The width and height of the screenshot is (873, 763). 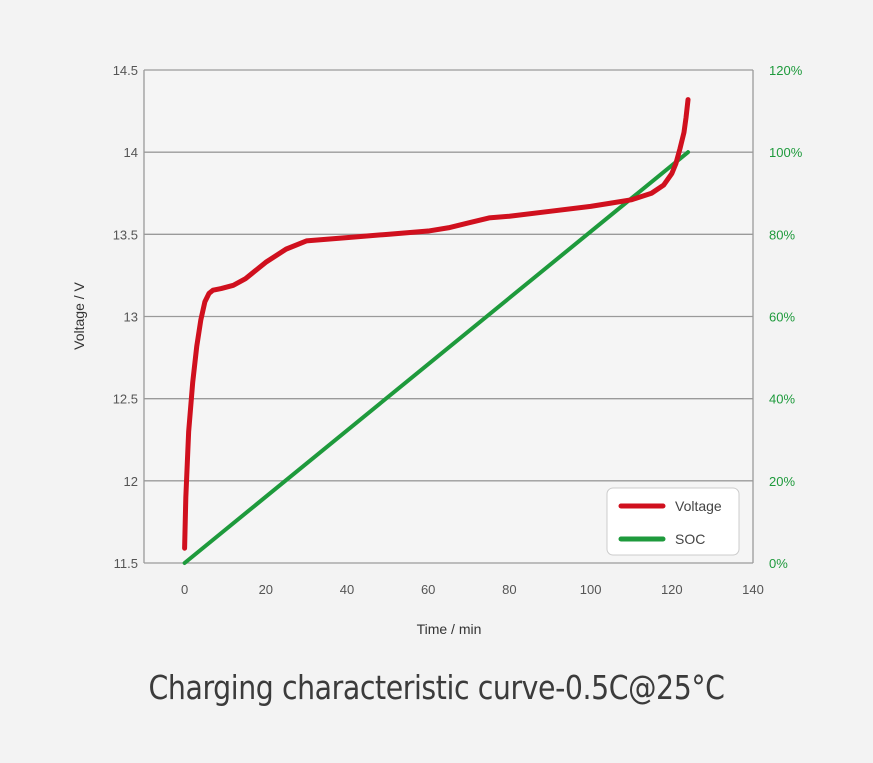 What do you see at coordinates (786, 152) in the screenshot?
I see `y2-tick-label: 100%` at bounding box center [786, 152].